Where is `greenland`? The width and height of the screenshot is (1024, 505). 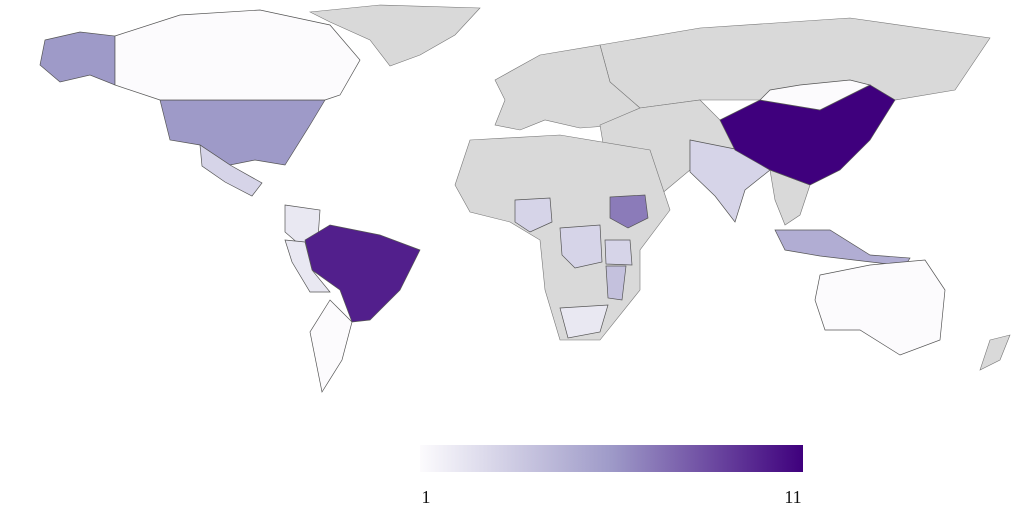 greenland is located at coordinates (394, 35).